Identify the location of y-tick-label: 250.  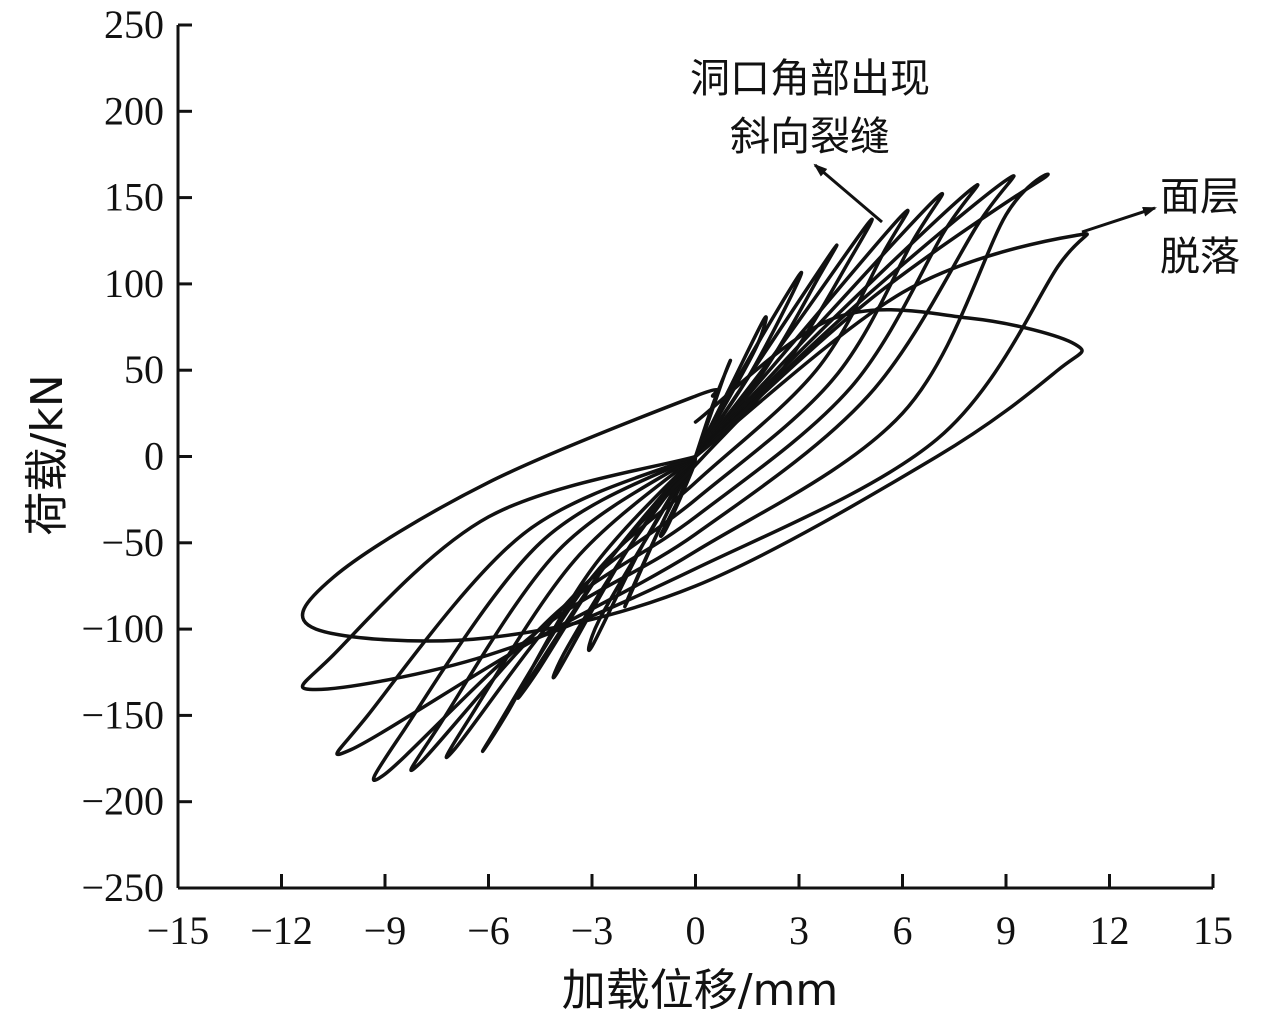
(134, 24).